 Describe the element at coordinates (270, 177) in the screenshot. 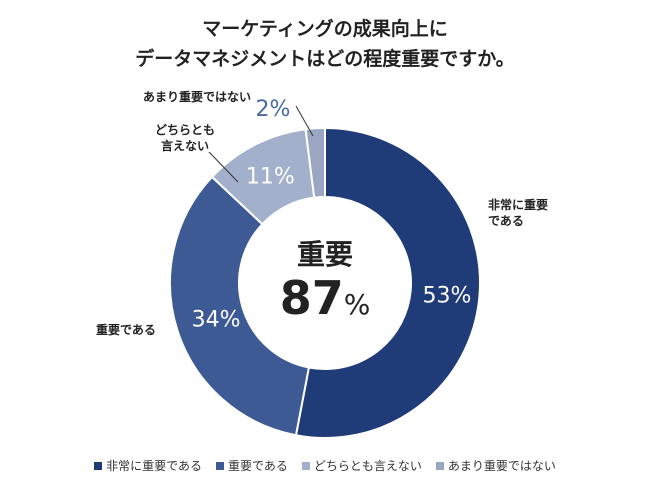

I see `value-label-neutral: 11%` at that location.